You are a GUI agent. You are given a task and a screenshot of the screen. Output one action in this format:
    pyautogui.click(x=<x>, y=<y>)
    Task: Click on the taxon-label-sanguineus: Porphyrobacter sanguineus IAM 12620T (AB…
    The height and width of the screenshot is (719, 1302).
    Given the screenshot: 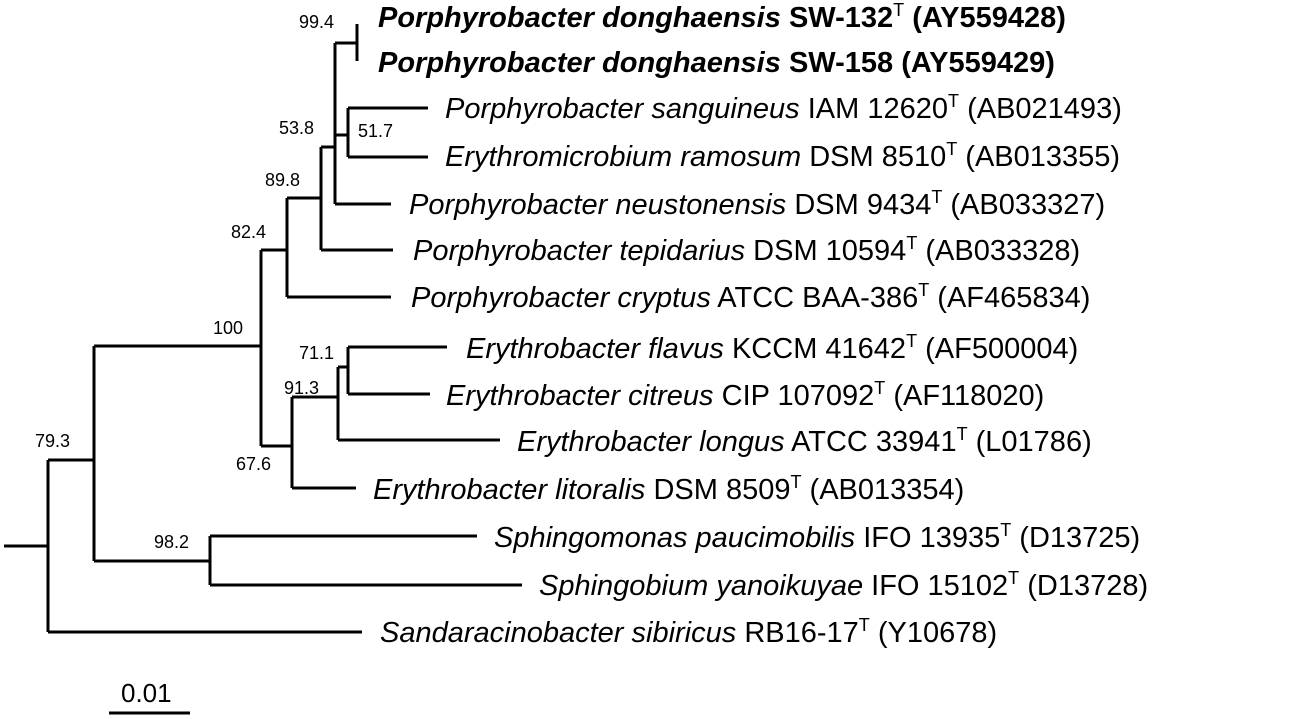 What is the action you would take?
    pyautogui.click(x=783, y=108)
    